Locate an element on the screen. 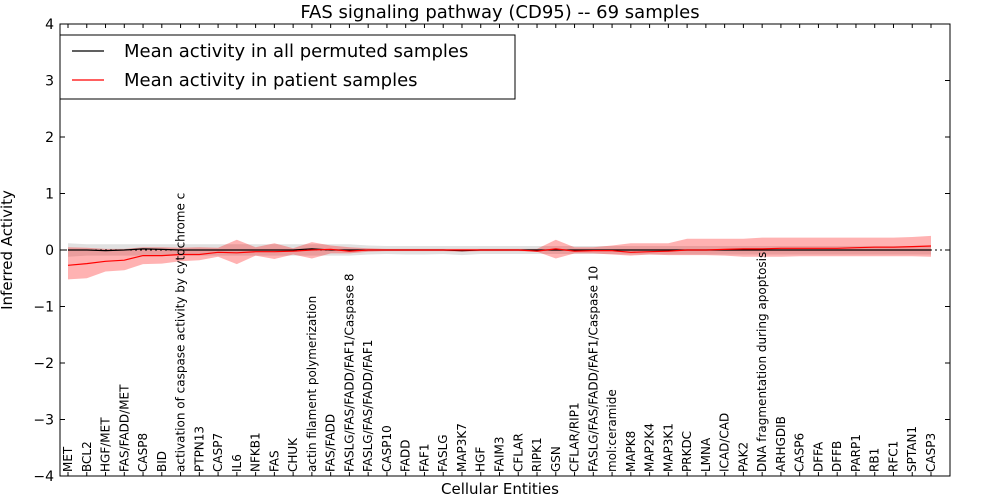  x-tick-label: FAS is located at coordinates (274, 461).